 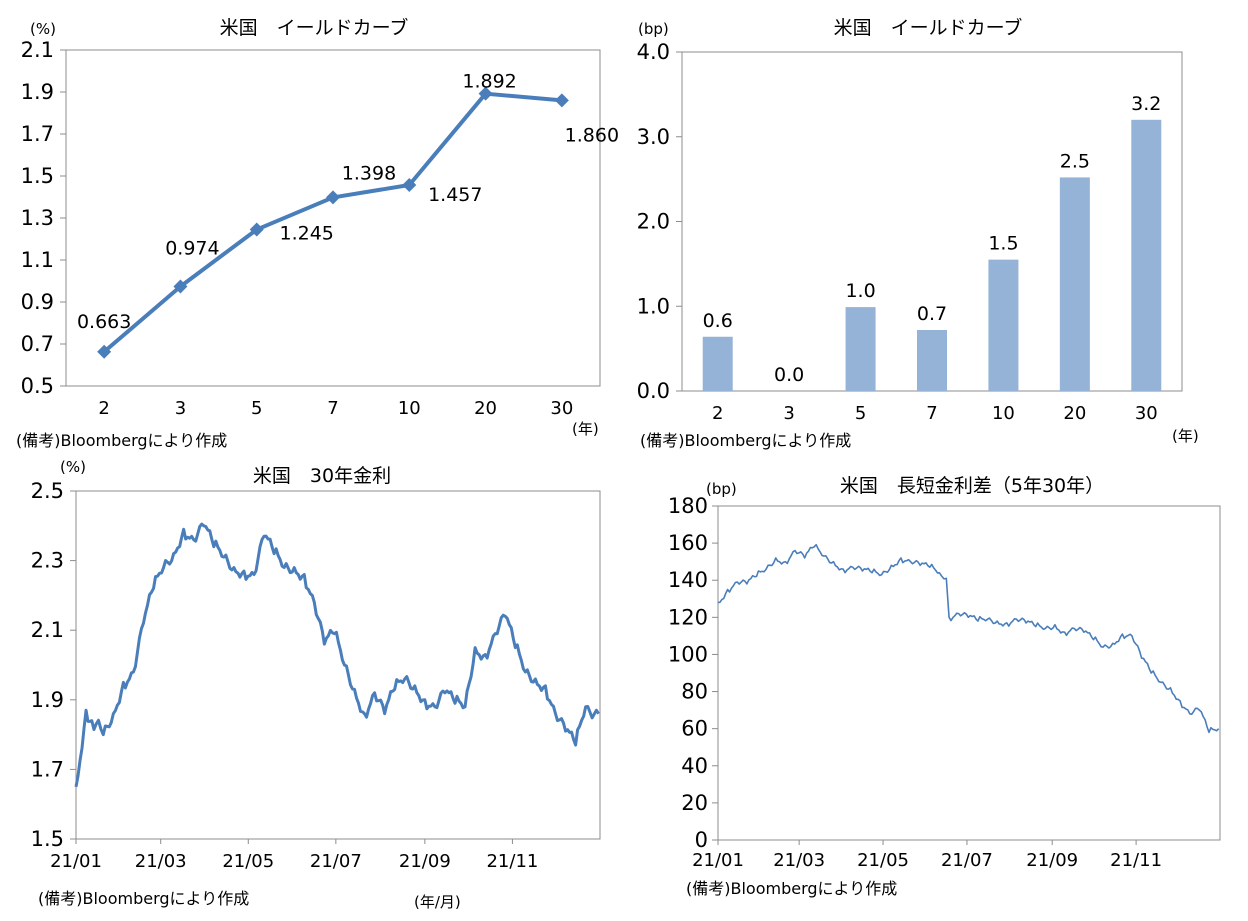 What do you see at coordinates (1136, 860) in the screenshot?
I see `chart4-x-tick-label: 21/11` at bounding box center [1136, 860].